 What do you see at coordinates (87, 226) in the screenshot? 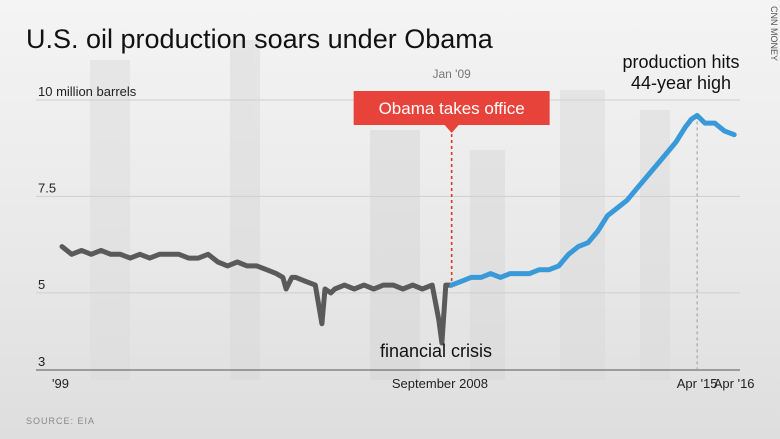
I see `y-axis-ticks: 10 million barrels 7.5 5 3` at bounding box center [87, 226].